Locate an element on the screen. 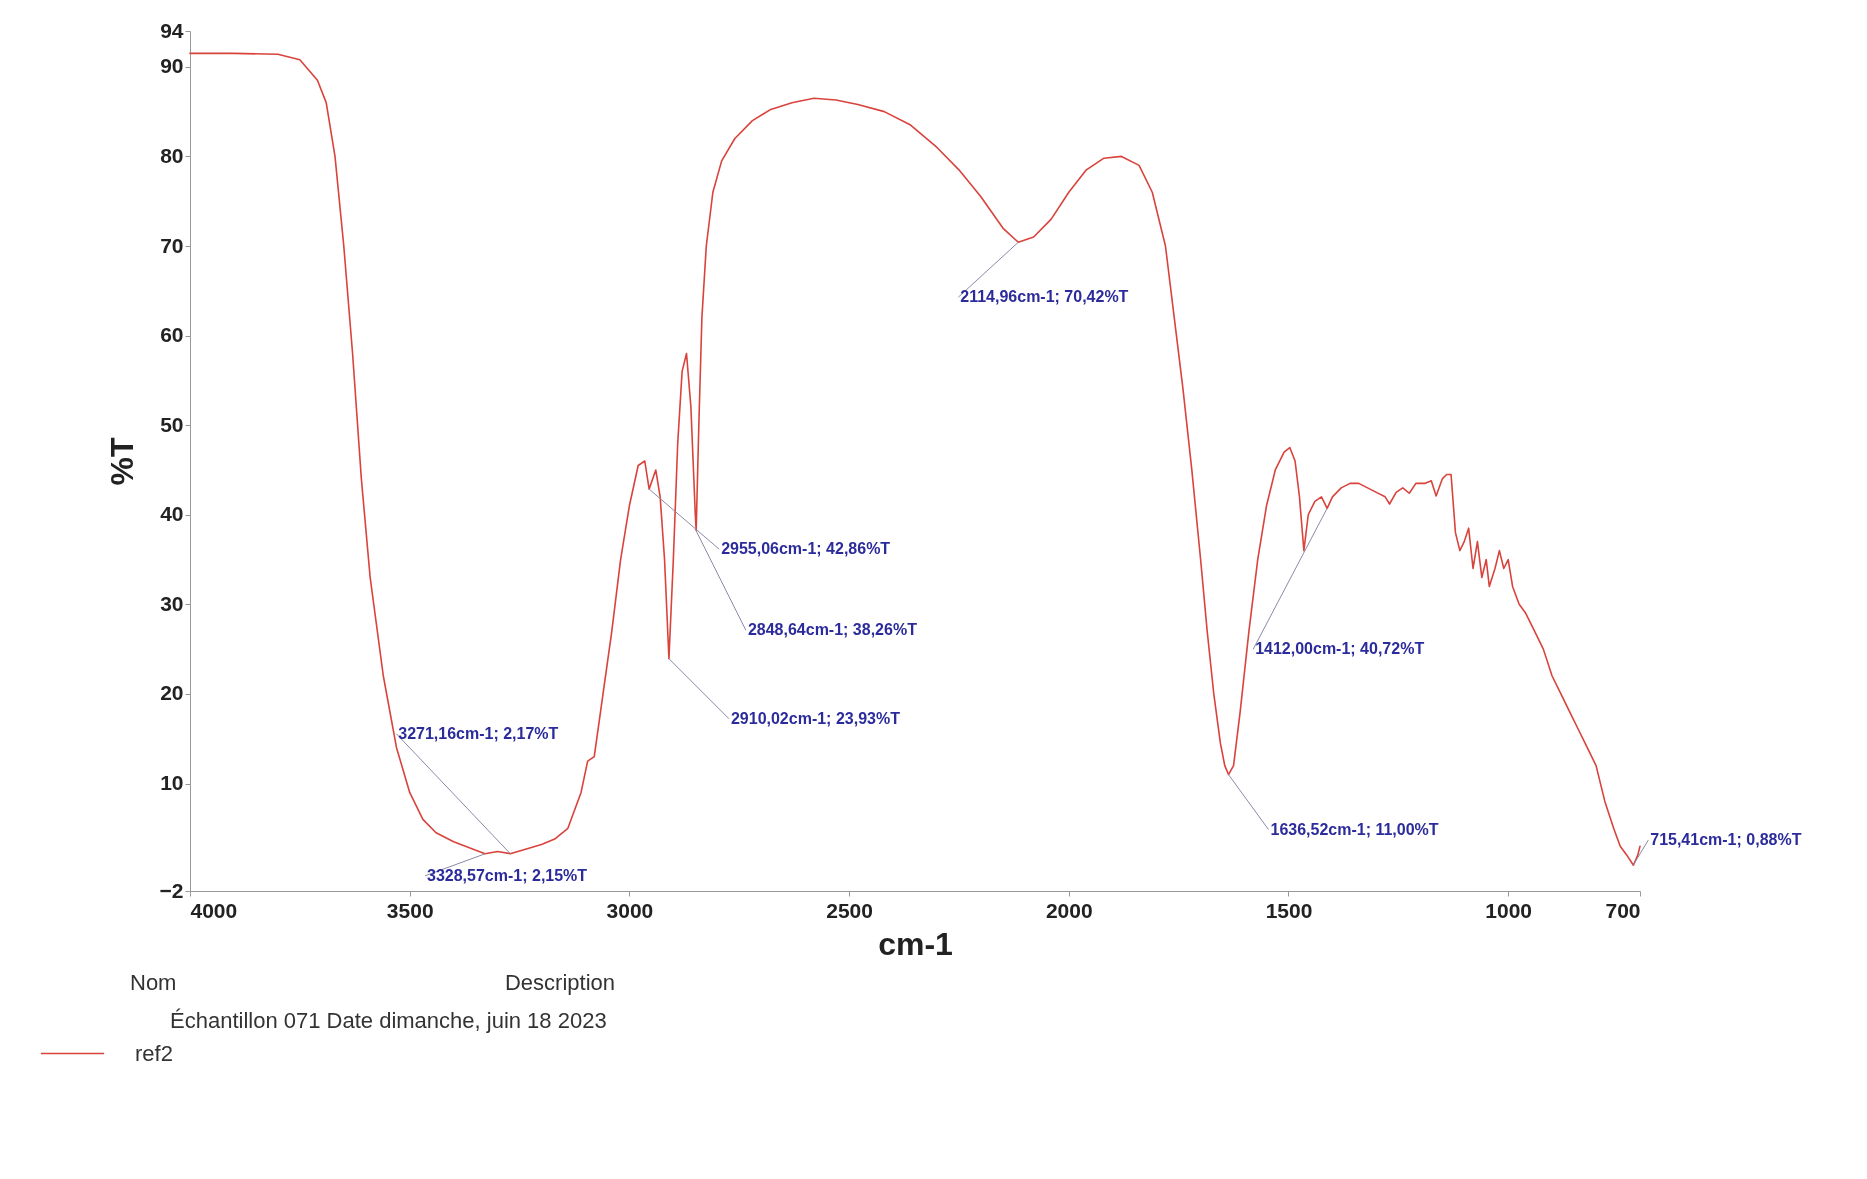  y-tick-label: 30 is located at coordinates (172, 603).